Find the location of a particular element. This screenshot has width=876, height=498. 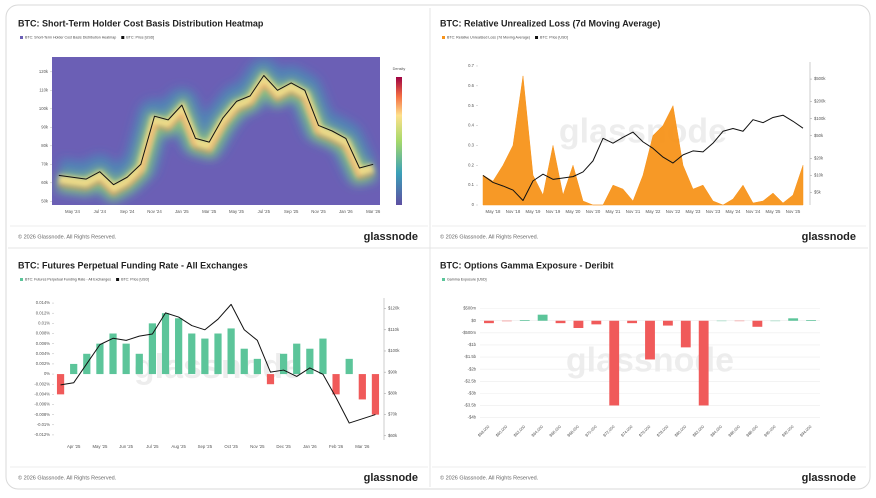

y-tick-label: 0.2 is located at coordinates (471, 164).